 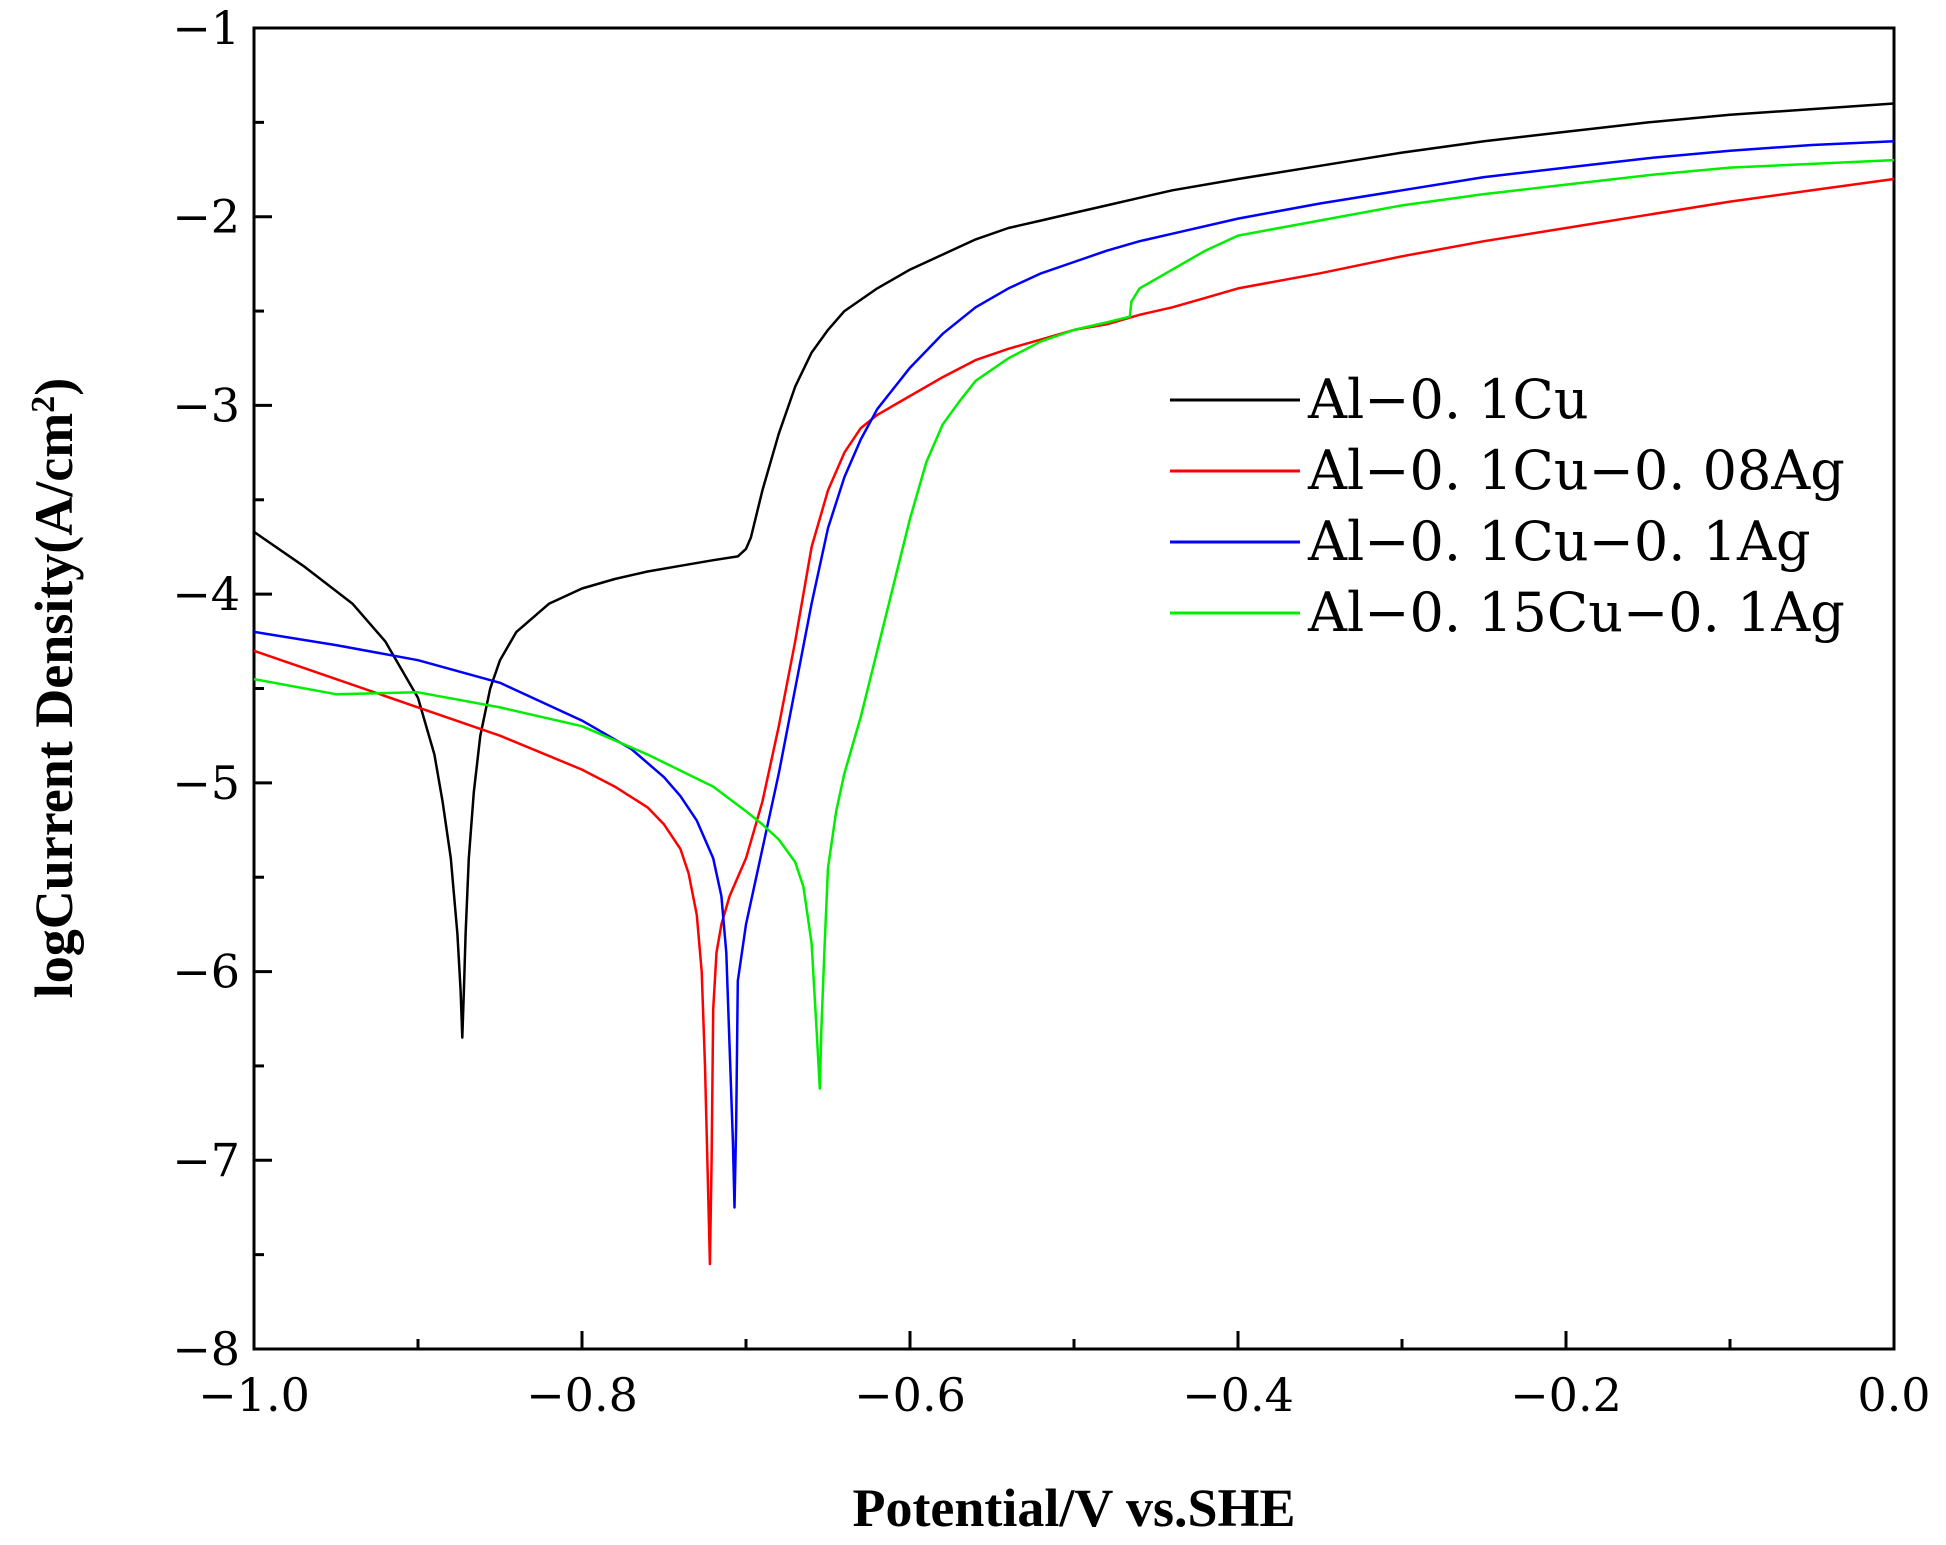 I want to click on legend-label: Al−0. 1Cu, so click(x=1448, y=399).